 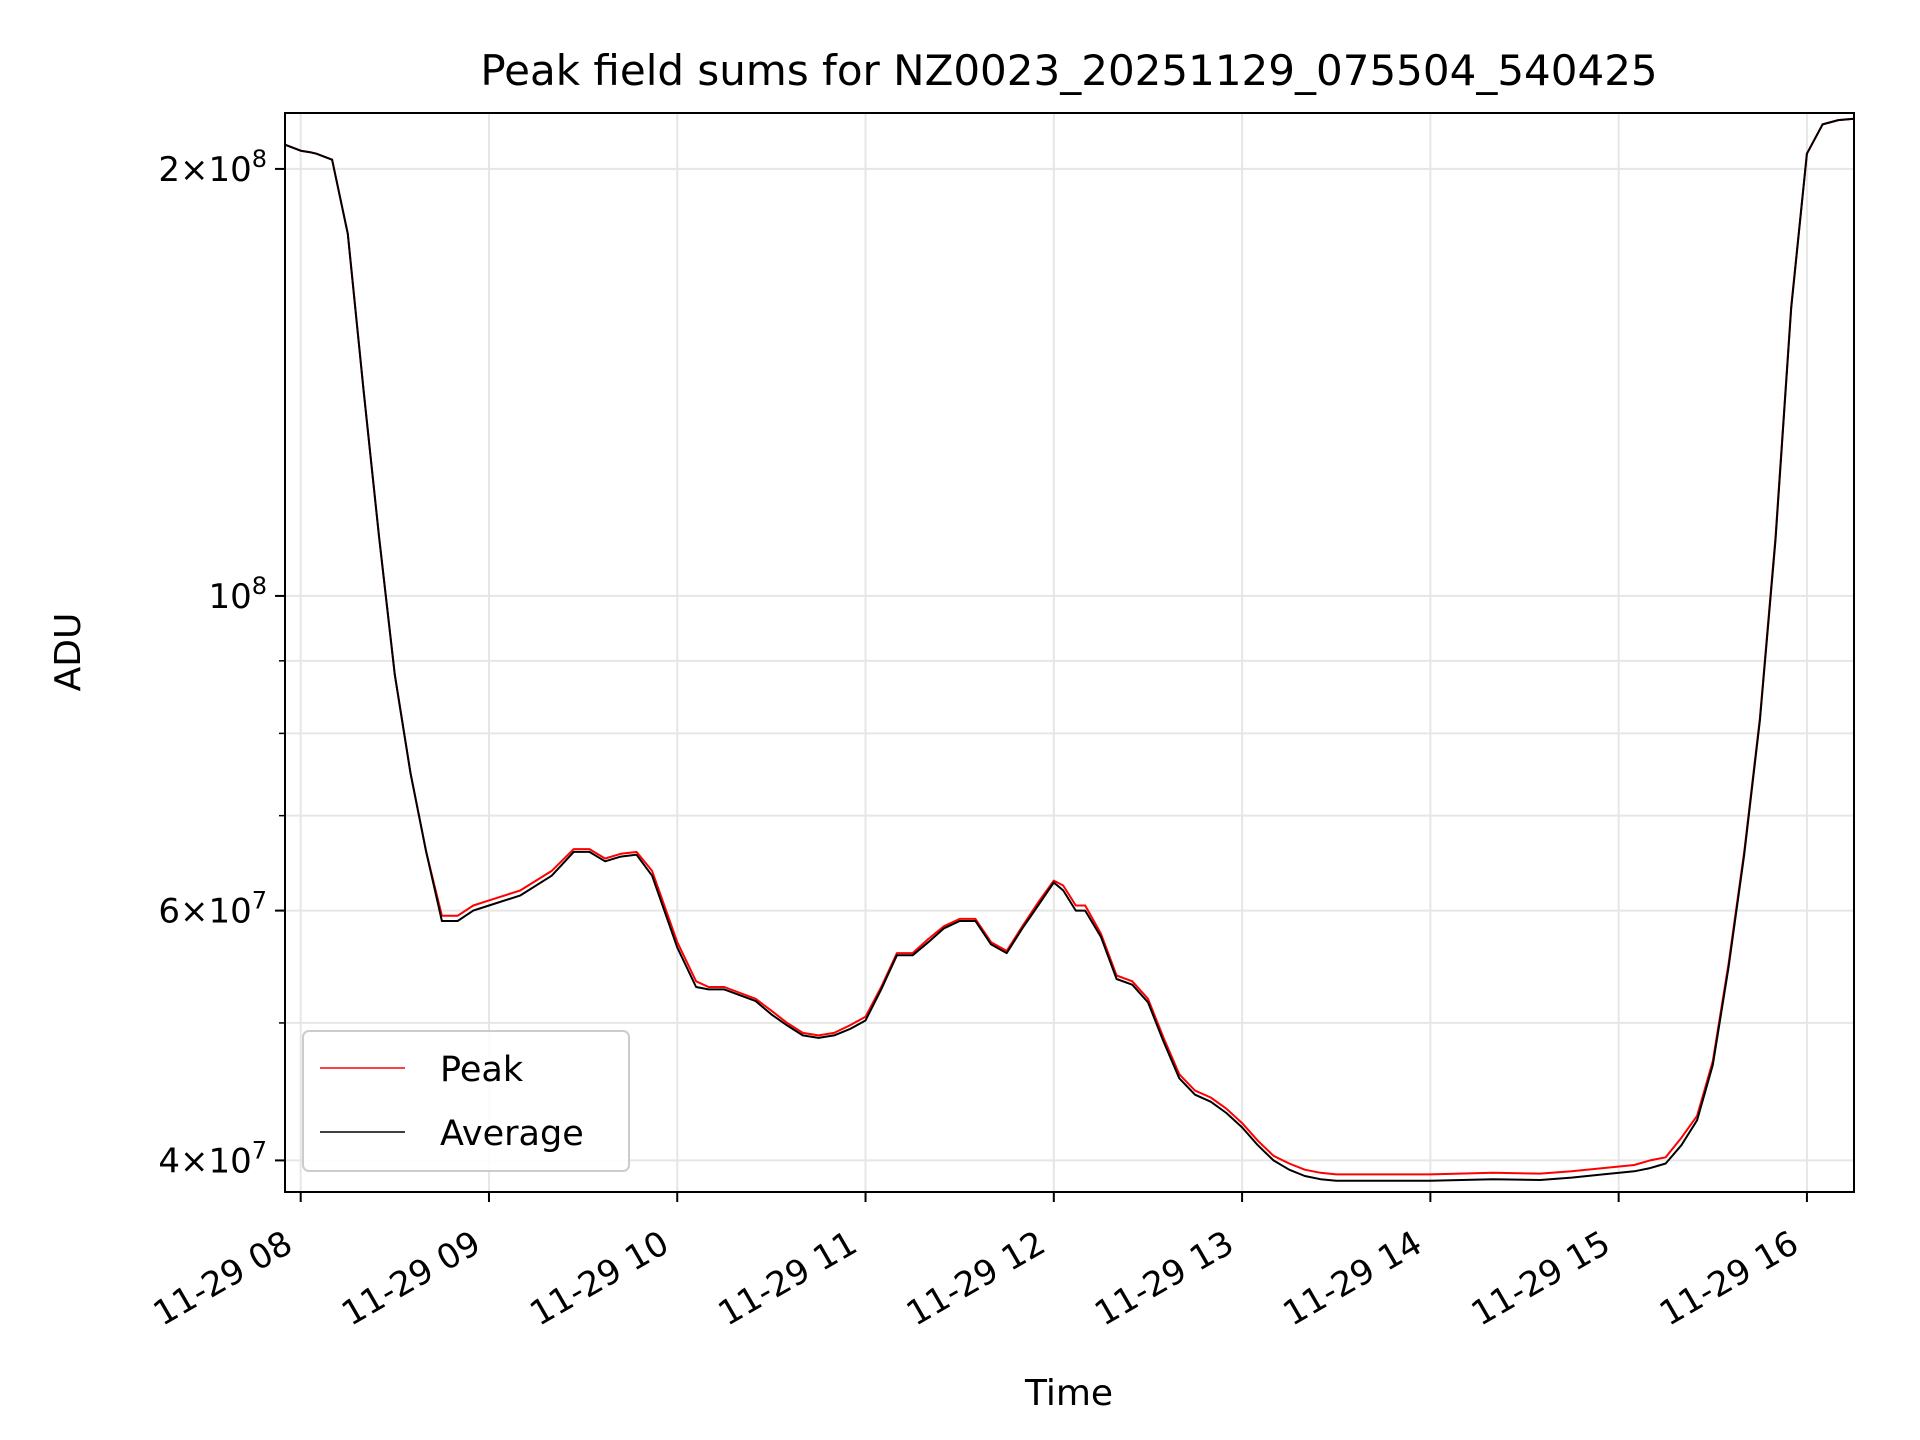 I want to click on y-tick-label: 108, so click(x=237, y=594).